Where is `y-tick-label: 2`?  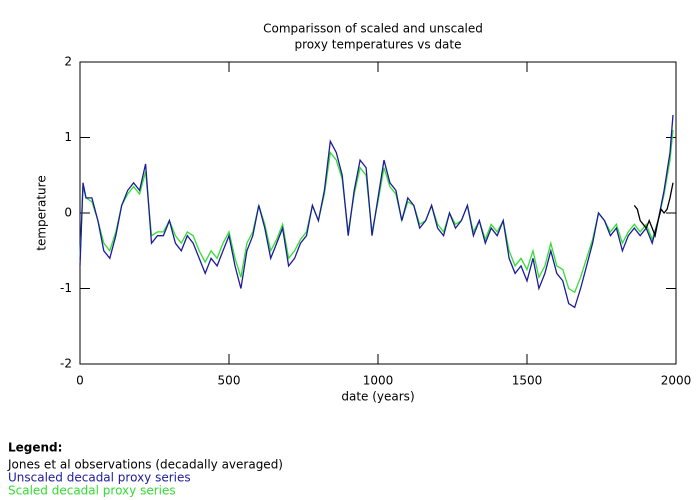
y-tick-label: 2 is located at coordinates (68, 62).